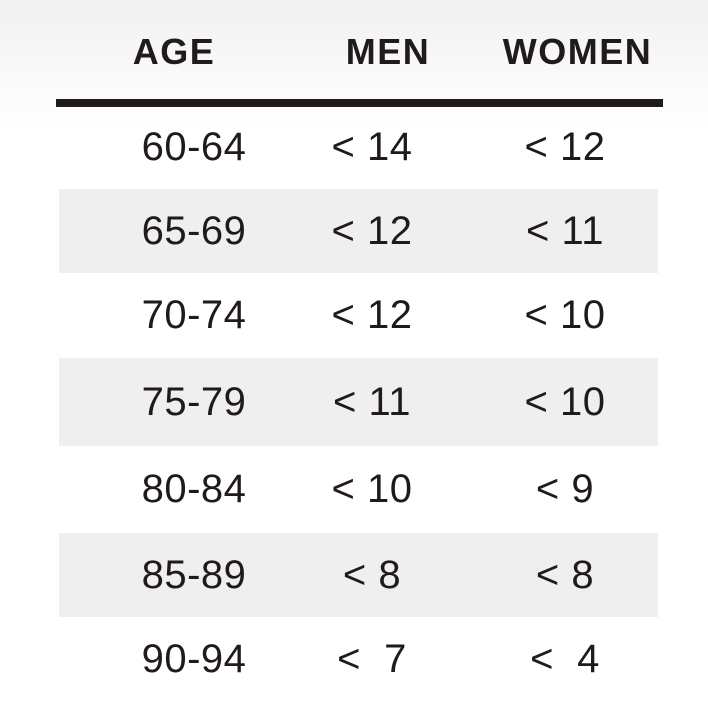  I want to click on age-cell: 85-89, so click(194, 574).